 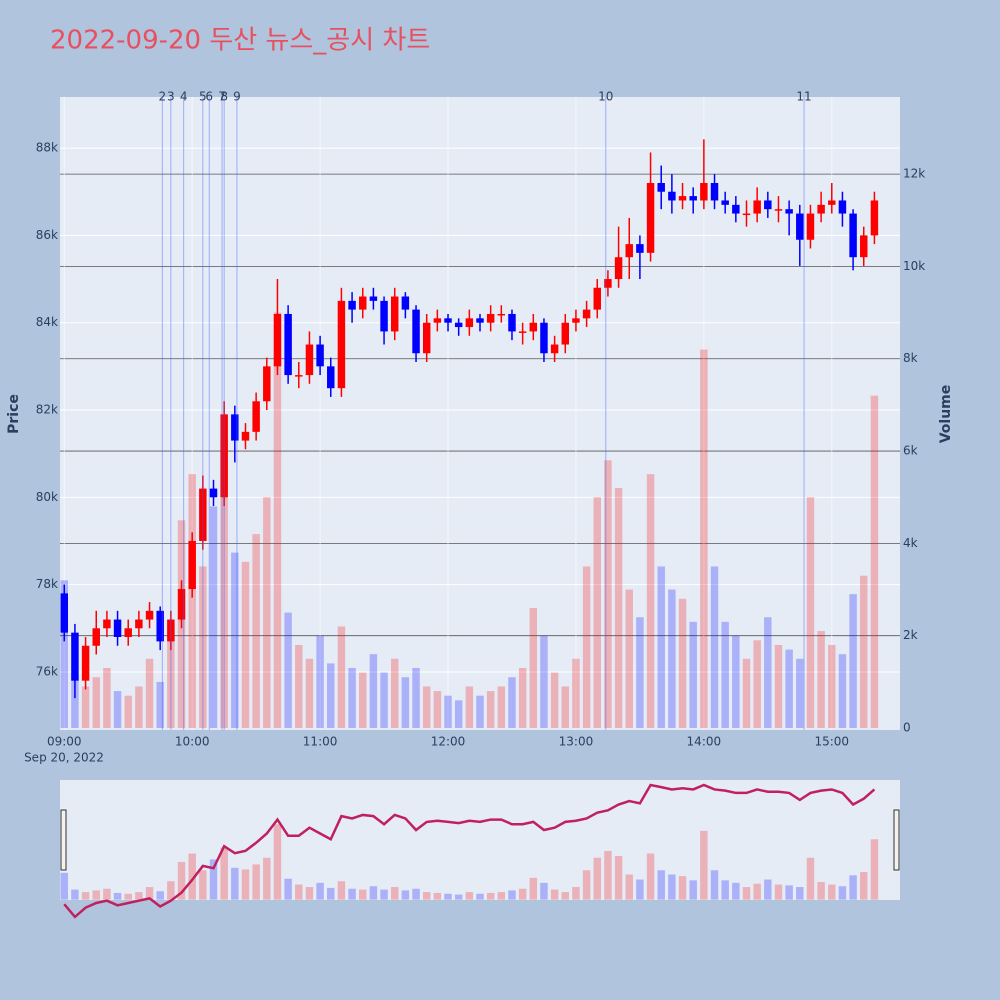 I want to click on x-tick-label: 13:00, so click(x=576, y=742).